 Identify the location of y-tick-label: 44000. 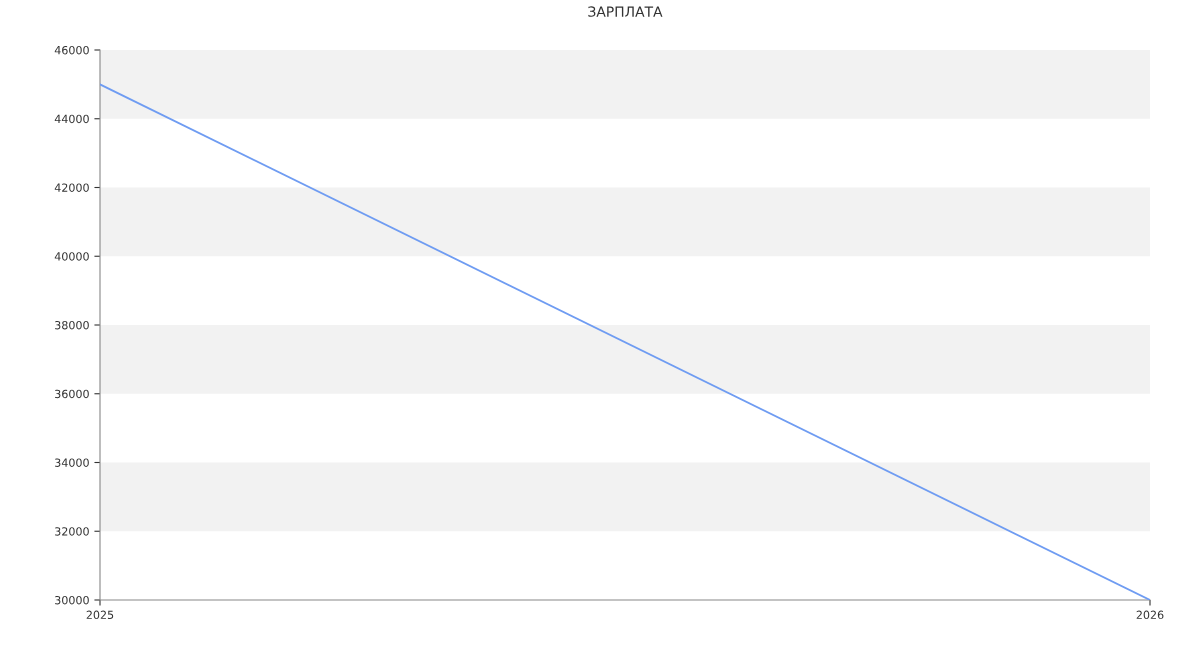
(71, 119).